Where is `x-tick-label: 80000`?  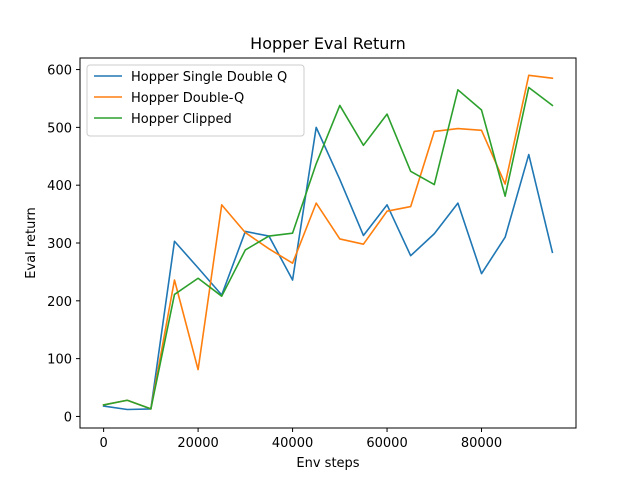 x-tick-label: 80000 is located at coordinates (481, 443).